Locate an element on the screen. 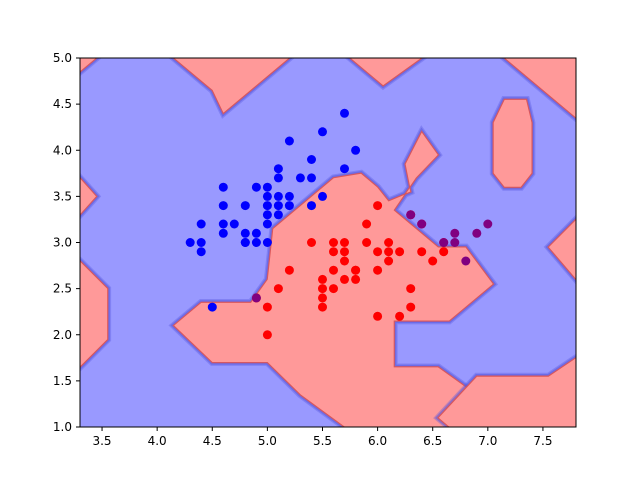 The width and height of the screenshot is (640, 480). y-tick-label: 1.5 is located at coordinates (62, 381).